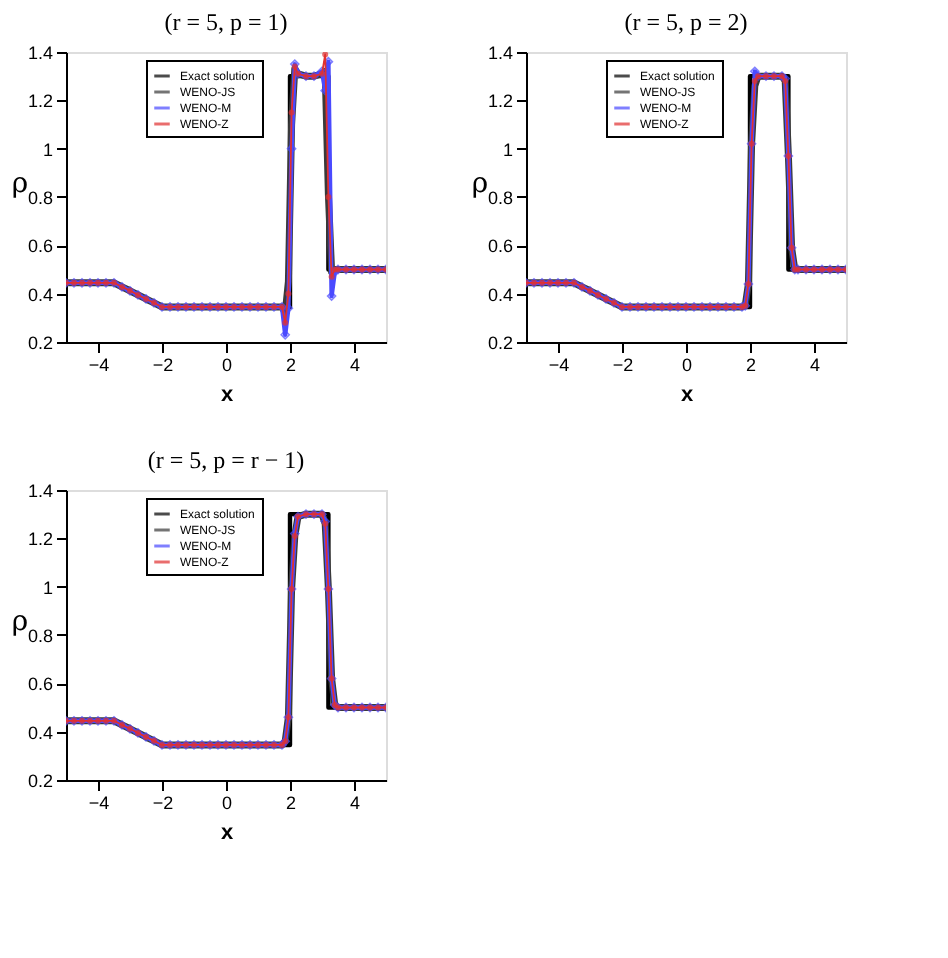  I want to click on chart-title: (r = 5, p = 1), so click(226, 22).